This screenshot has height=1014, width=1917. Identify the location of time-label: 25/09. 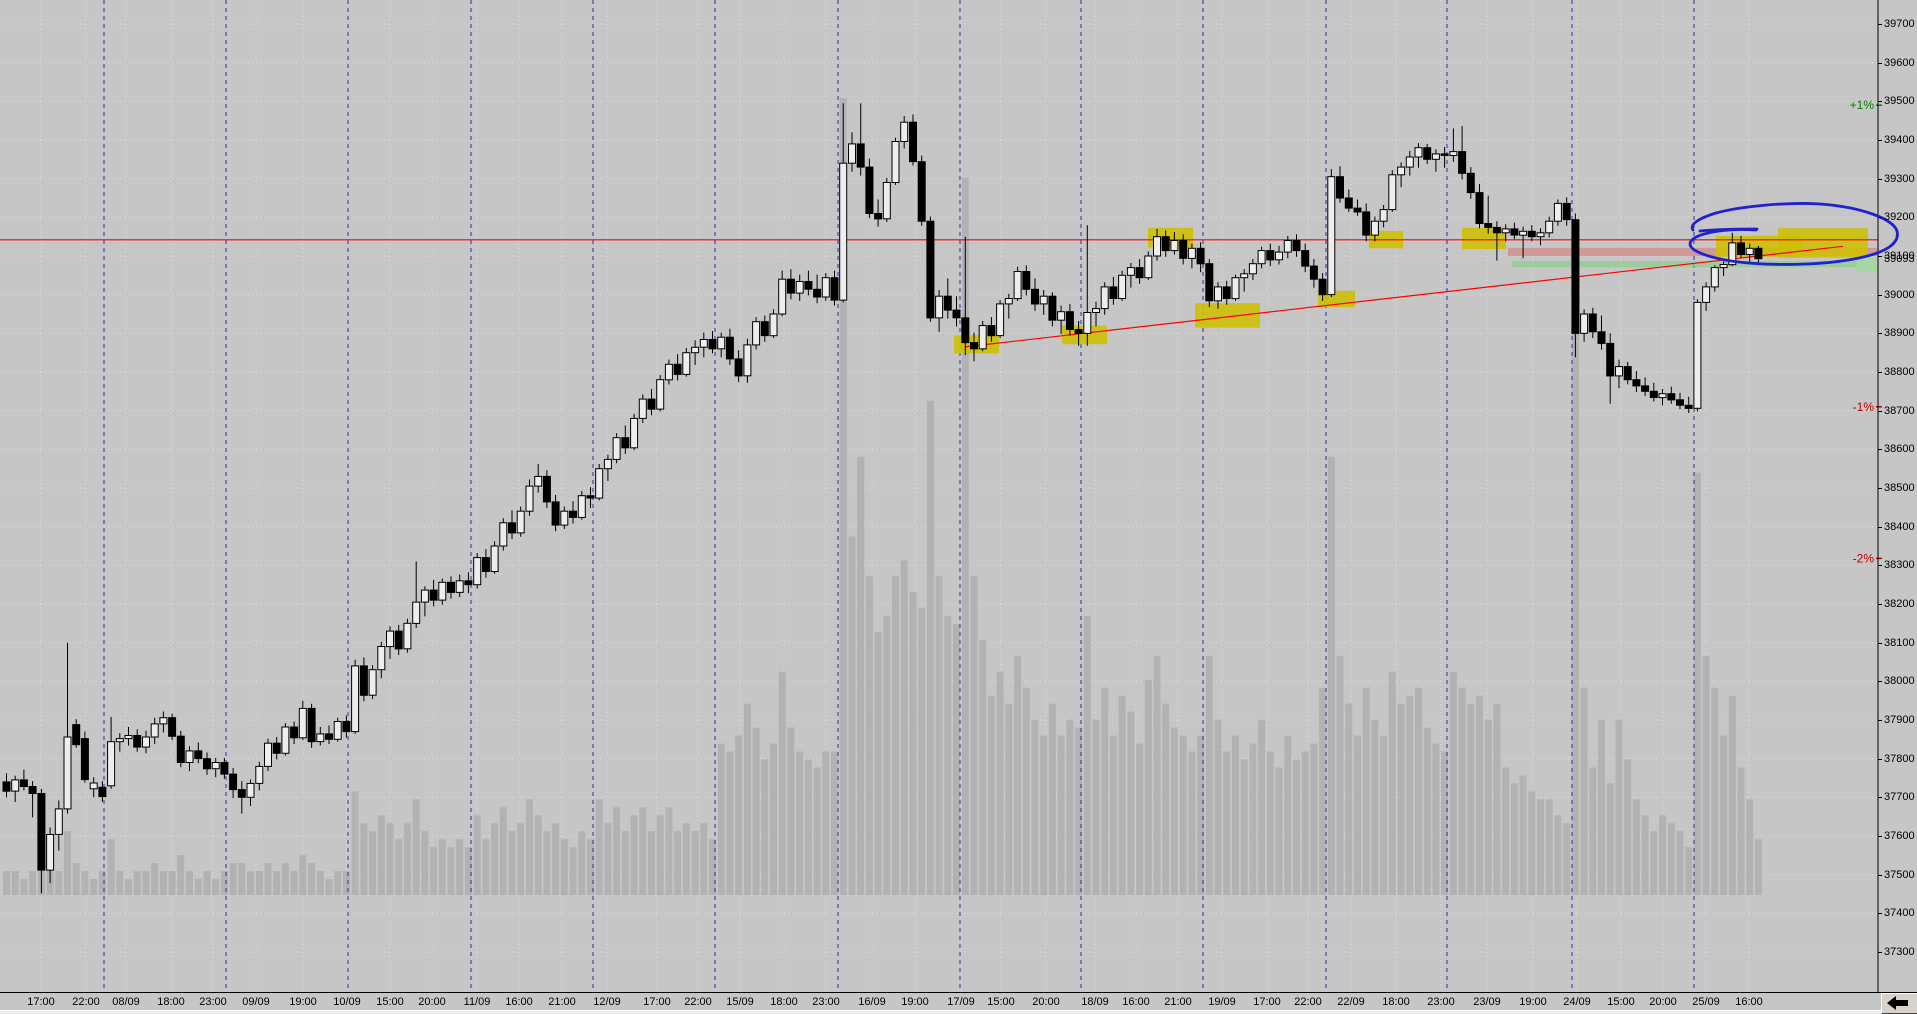
(1706, 1002).